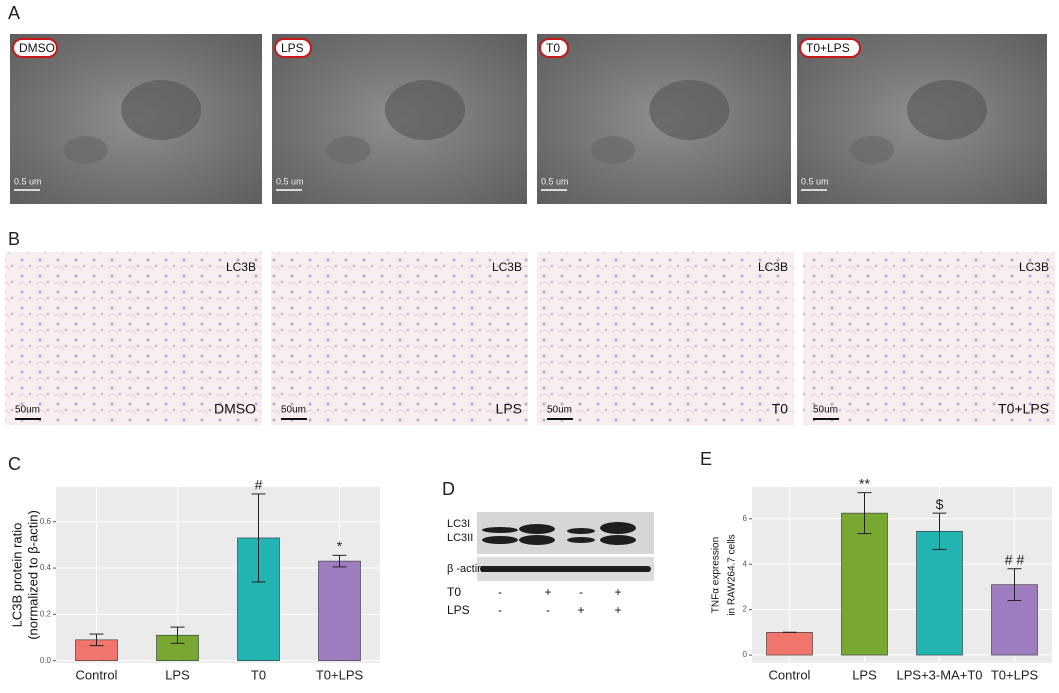 The image size is (1059, 693). I want to click on panel-label: C, so click(14, 464).